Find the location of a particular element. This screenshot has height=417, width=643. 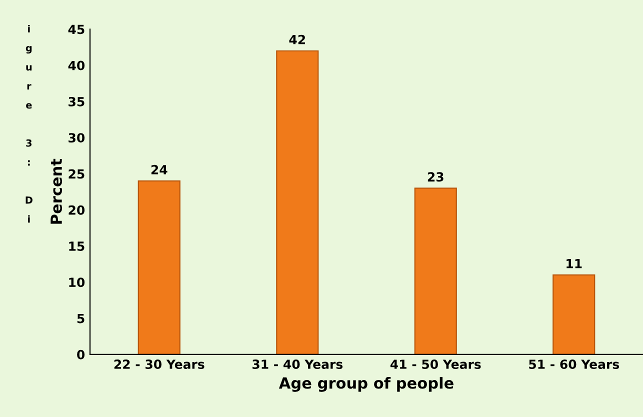

x-tick-label: 22 - 30 Years is located at coordinates (159, 364).